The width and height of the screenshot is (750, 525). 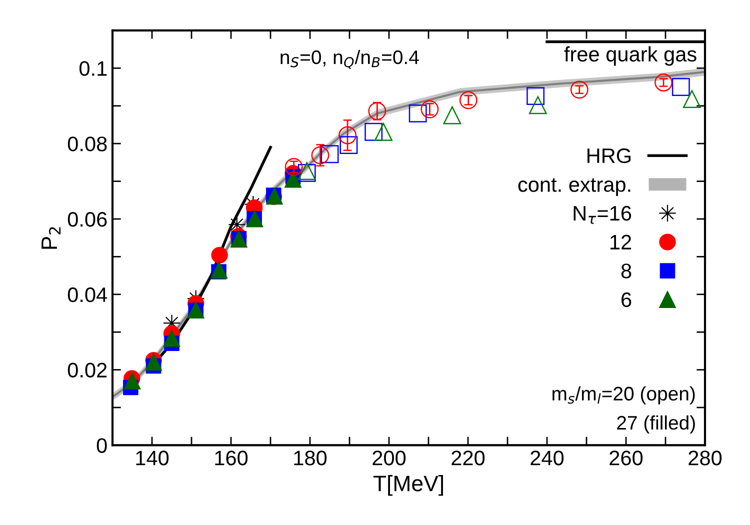 I want to click on legend-label: 8, so click(x=626, y=271).